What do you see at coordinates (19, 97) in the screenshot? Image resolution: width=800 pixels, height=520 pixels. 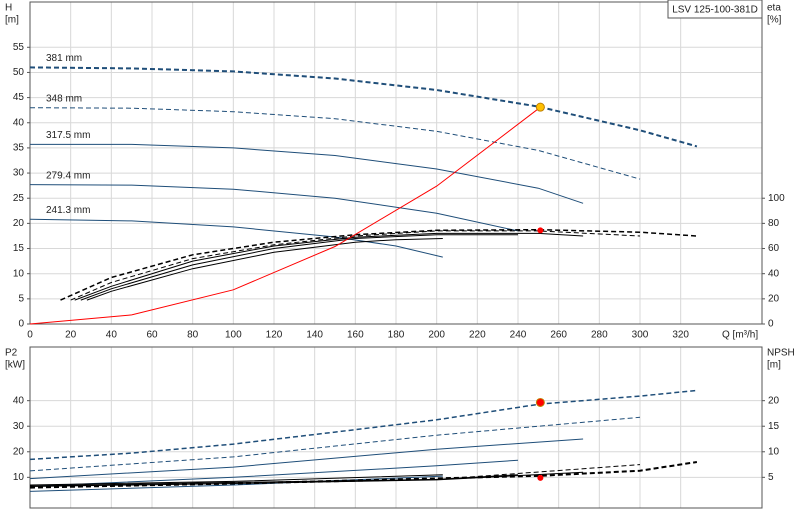 I see `y-tick-label: 45` at bounding box center [19, 97].